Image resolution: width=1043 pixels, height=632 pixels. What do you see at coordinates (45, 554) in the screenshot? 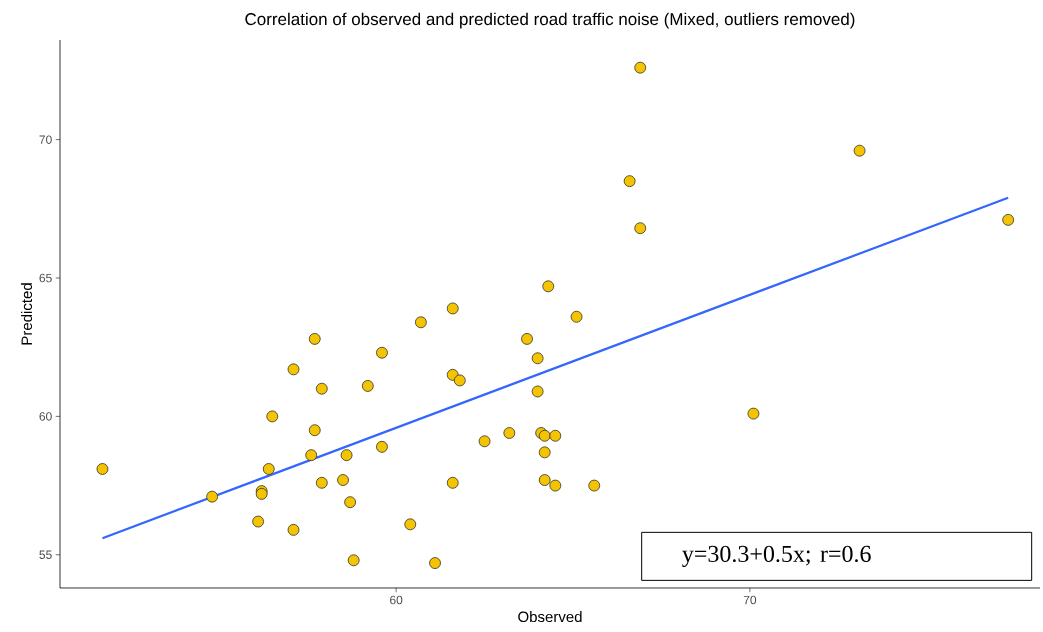
I see `y-tick-label: 55` at bounding box center [45, 554].